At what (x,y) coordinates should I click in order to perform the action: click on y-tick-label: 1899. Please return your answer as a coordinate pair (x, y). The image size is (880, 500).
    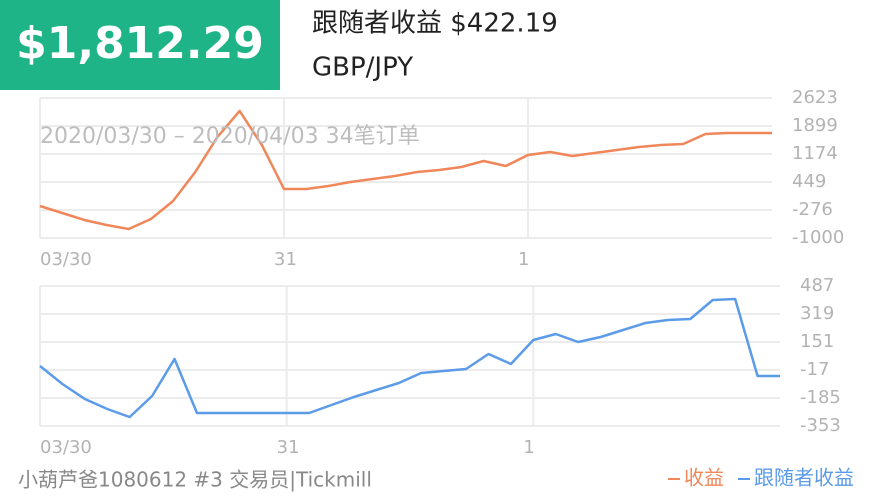
    Looking at the image, I should click on (815, 125).